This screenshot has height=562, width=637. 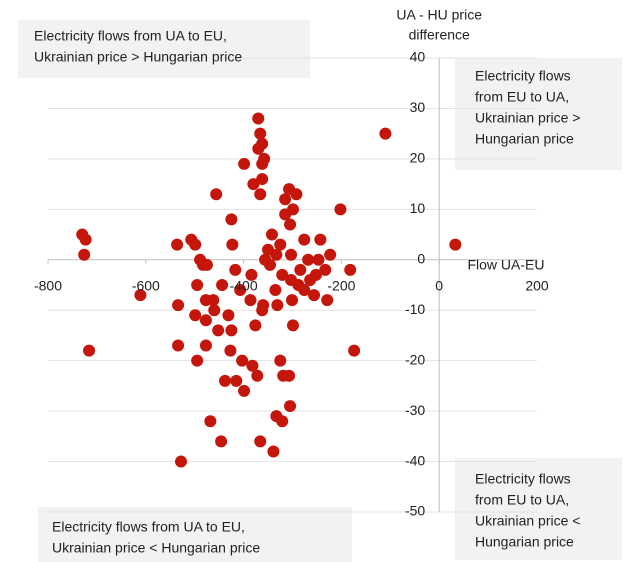 I want to click on y-tick-label: -10, so click(x=415, y=309).